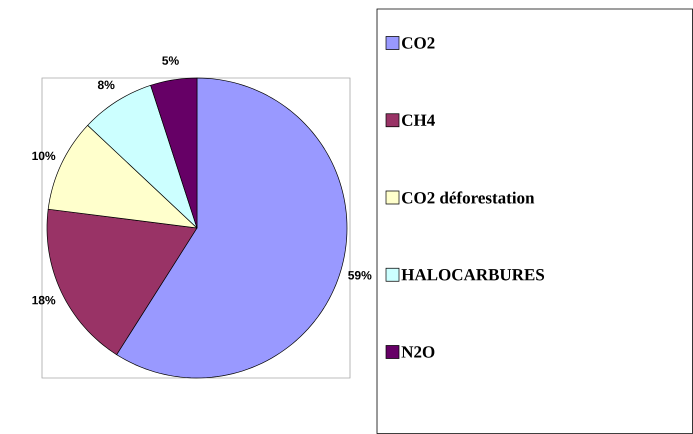  Describe the element at coordinates (418, 120) in the screenshot. I see `legend-label: CH4` at that location.